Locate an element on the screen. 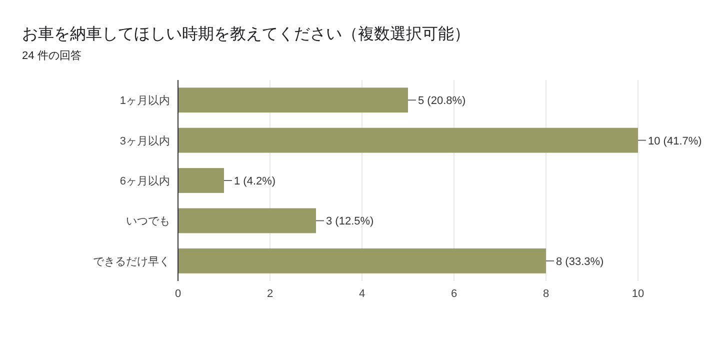  chart-title: お車を納車してほしい時期を教えてください（複数選択可能） is located at coordinates (246, 34).